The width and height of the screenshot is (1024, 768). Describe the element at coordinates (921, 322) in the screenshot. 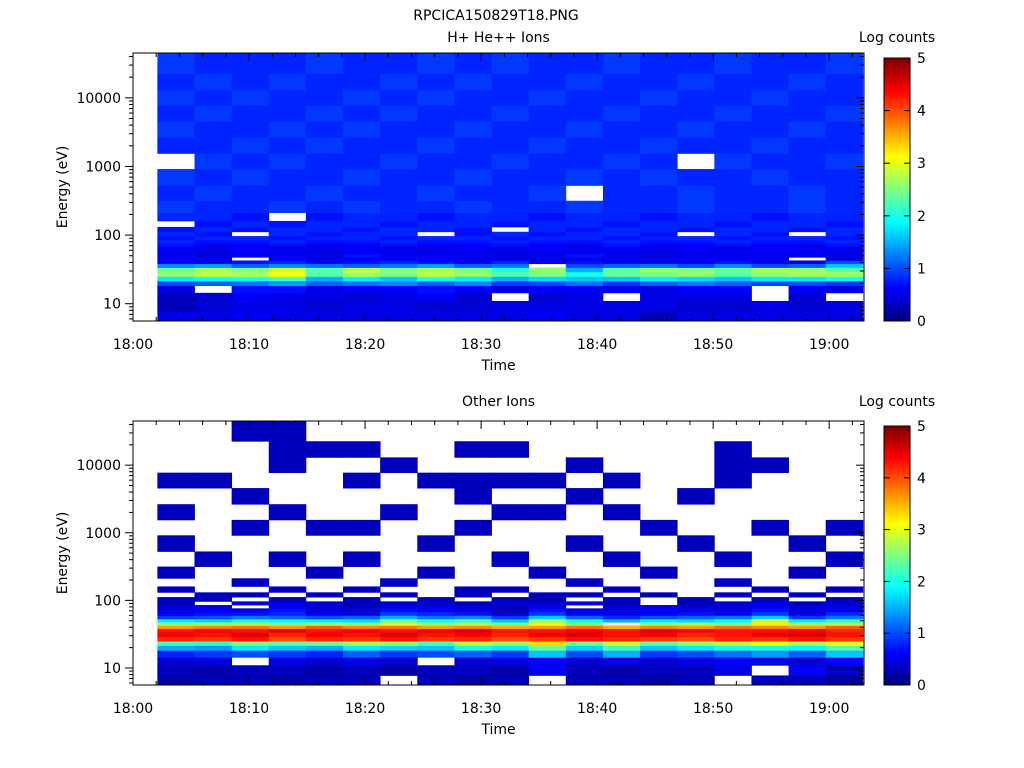

I see `colorbar-tick-label: 0` at that location.